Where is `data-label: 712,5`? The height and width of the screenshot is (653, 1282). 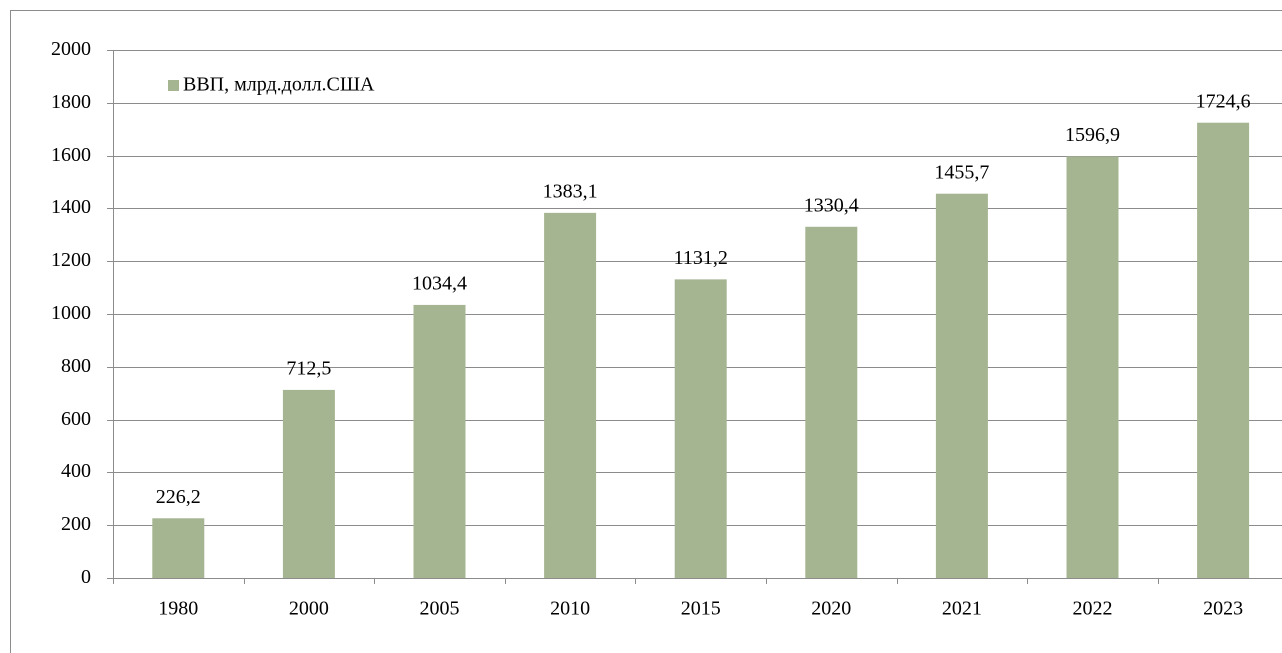 data-label: 712,5 is located at coordinates (308, 368).